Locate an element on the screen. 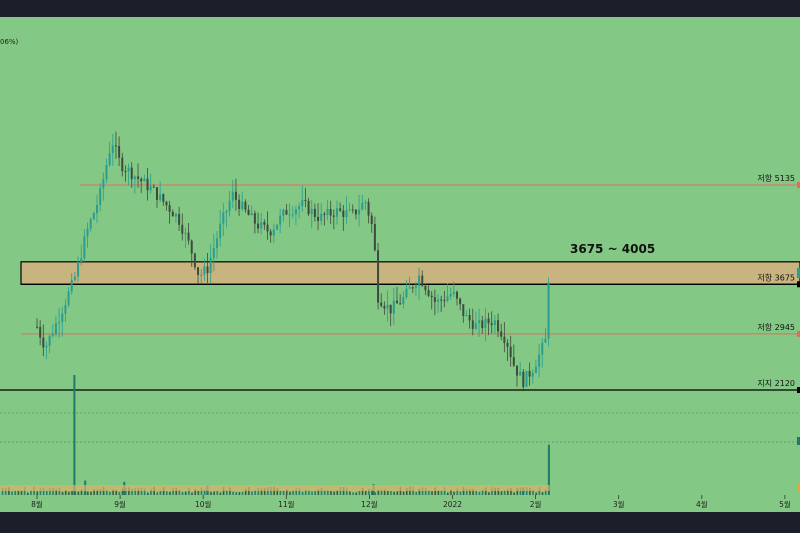 The image size is (800, 533). resistance-zone is located at coordinates (410, 273).